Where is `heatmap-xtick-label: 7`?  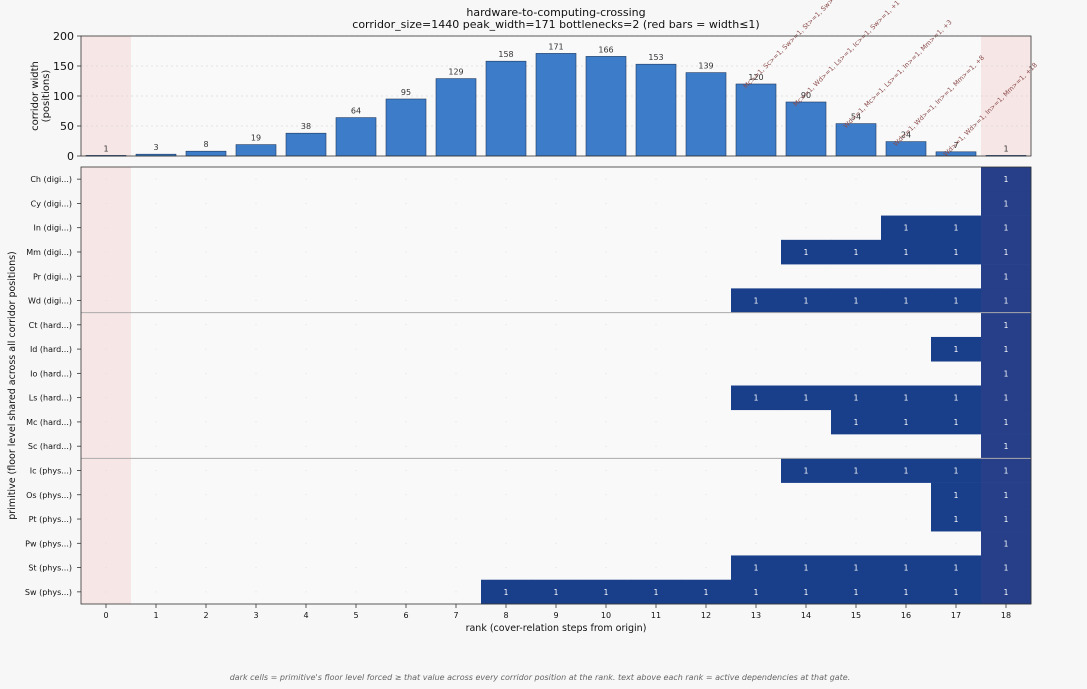
heatmap-xtick-label: 7 is located at coordinates (455, 615).